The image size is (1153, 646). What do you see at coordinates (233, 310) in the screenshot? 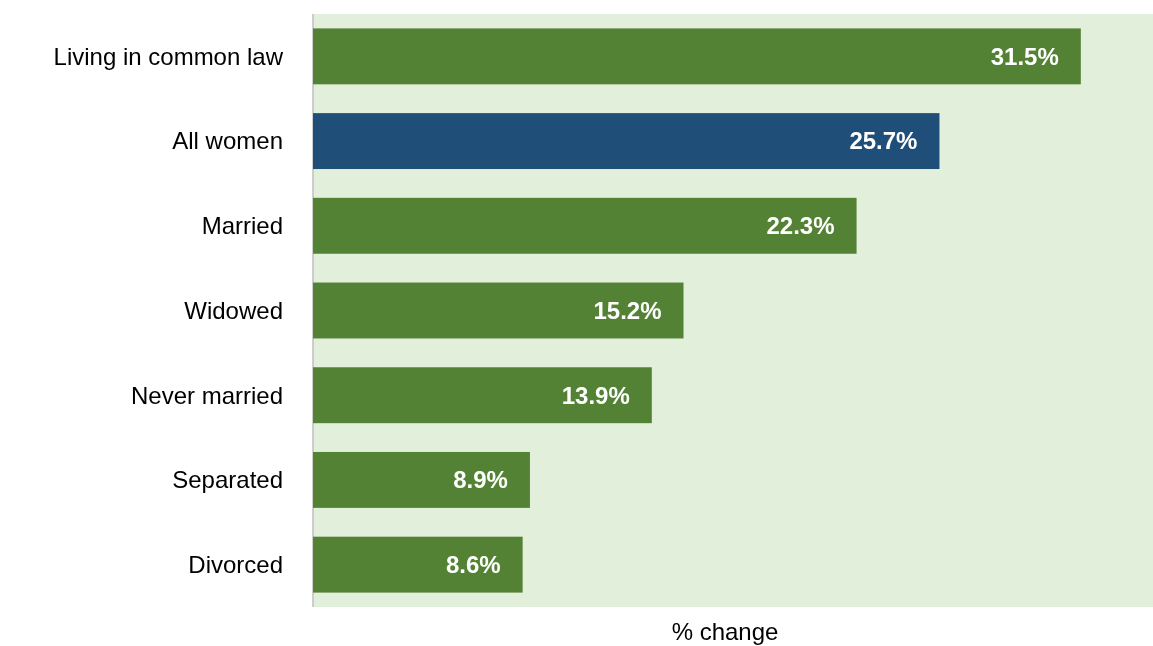
I see `y-tick-label: Widowed` at bounding box center [233, 310].